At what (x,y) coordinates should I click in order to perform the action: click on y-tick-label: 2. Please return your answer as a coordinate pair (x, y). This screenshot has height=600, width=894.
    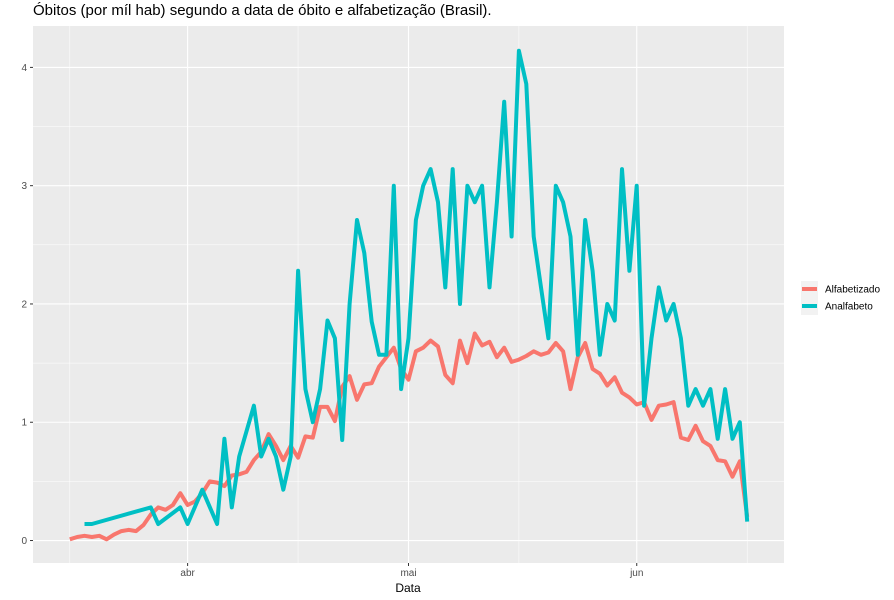
    Looking at the image, I should click on (24, 304).